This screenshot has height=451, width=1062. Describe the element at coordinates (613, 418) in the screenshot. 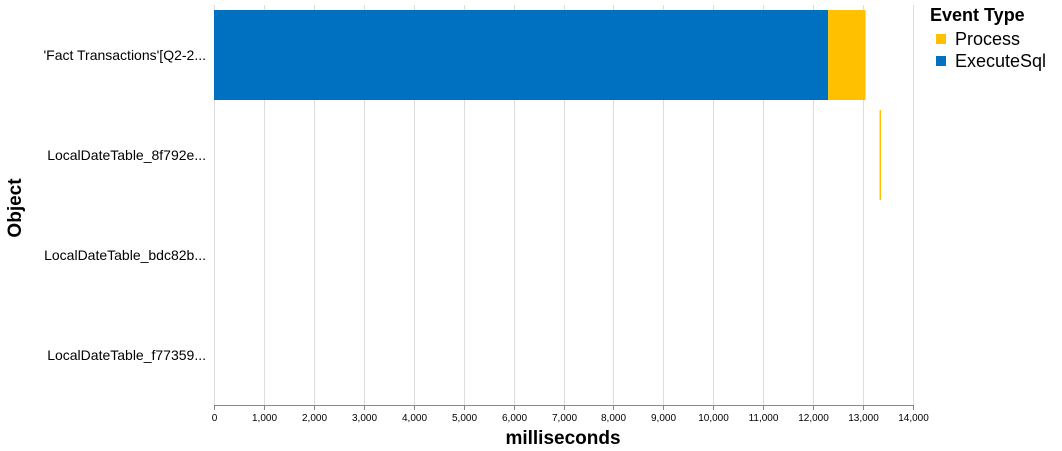

I see `x-tick-label: 8,000` at that location.